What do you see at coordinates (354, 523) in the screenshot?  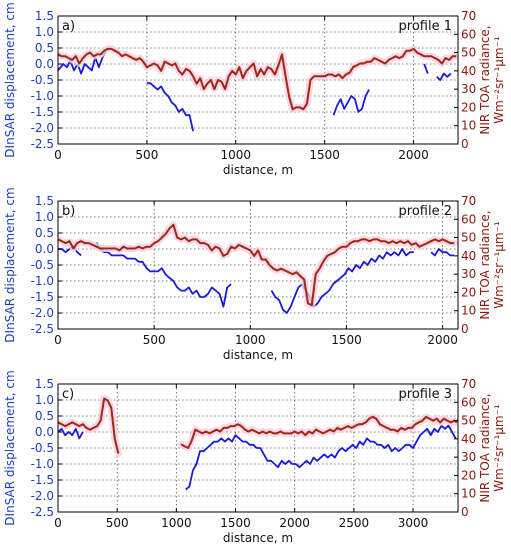 I see `x-tick-label: 2500` at bounding box center [354, 523].